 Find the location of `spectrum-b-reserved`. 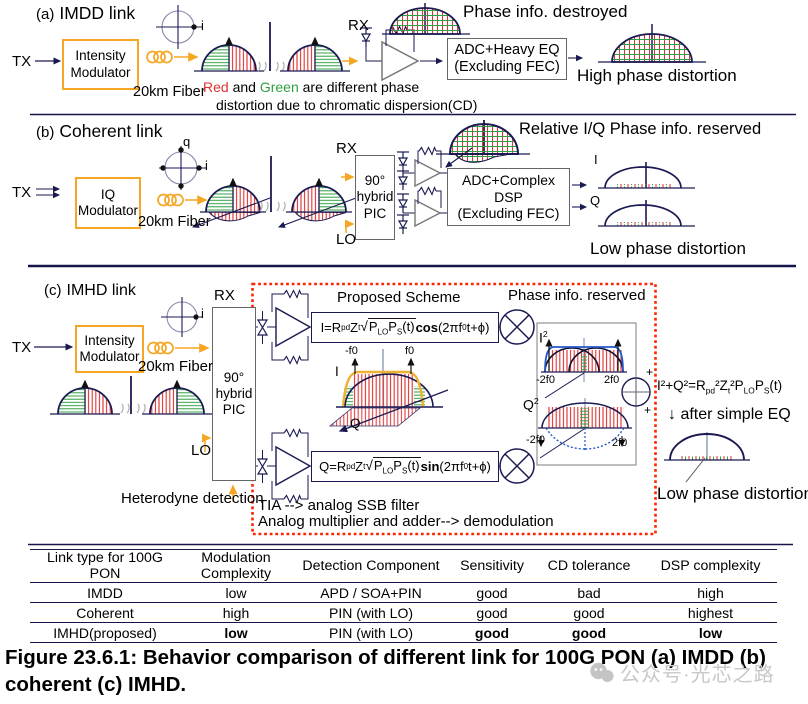

spectrum-b-reserved is located at coordinates (483, 144).